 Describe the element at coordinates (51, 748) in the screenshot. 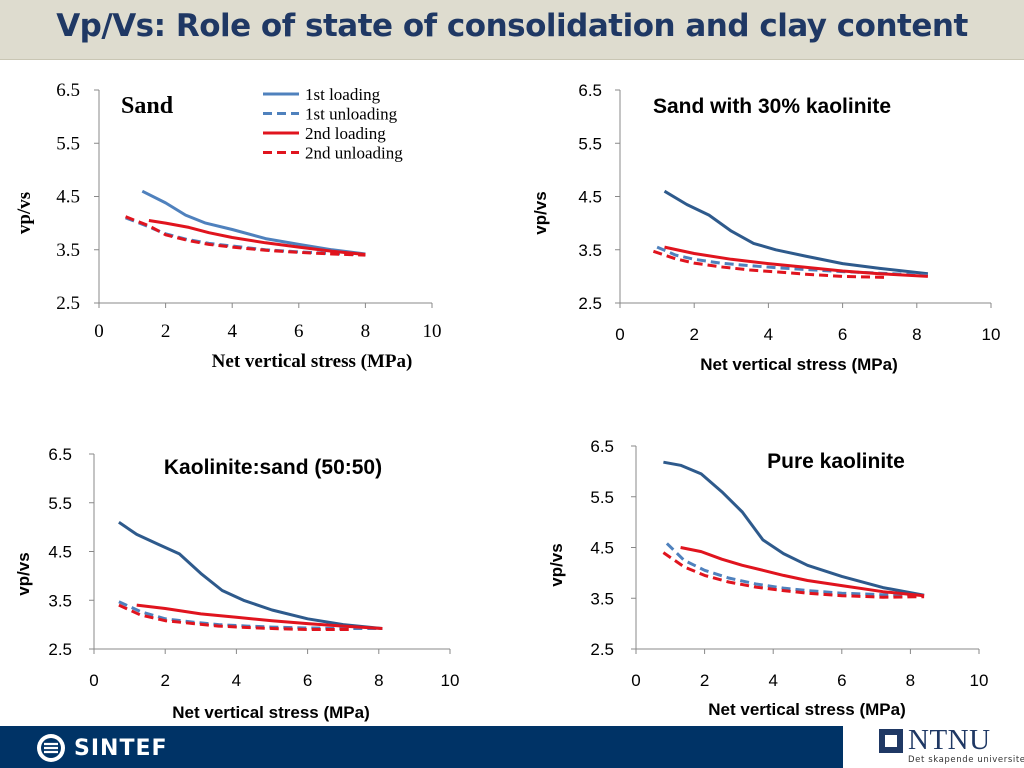

I see `sintef-logo-icon` at that location.